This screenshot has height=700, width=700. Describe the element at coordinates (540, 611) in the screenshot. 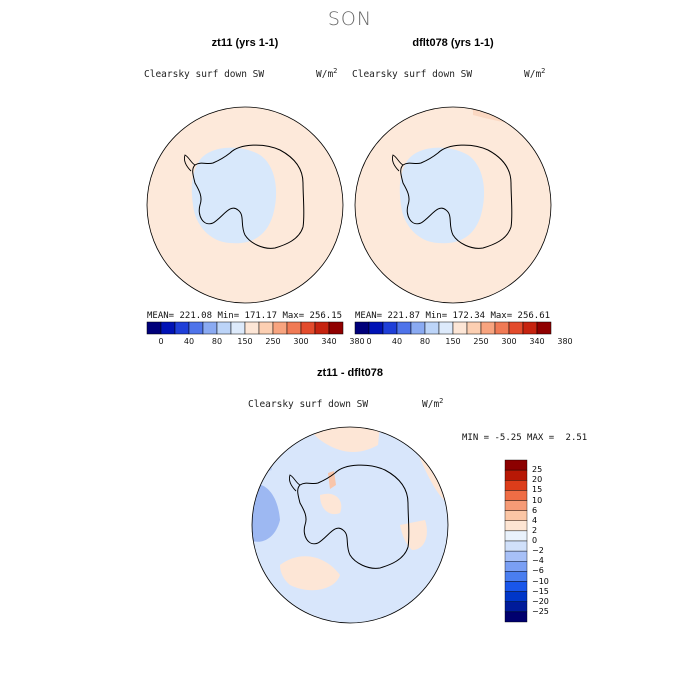

I see `colorbar-tick-label: −25` at that location.